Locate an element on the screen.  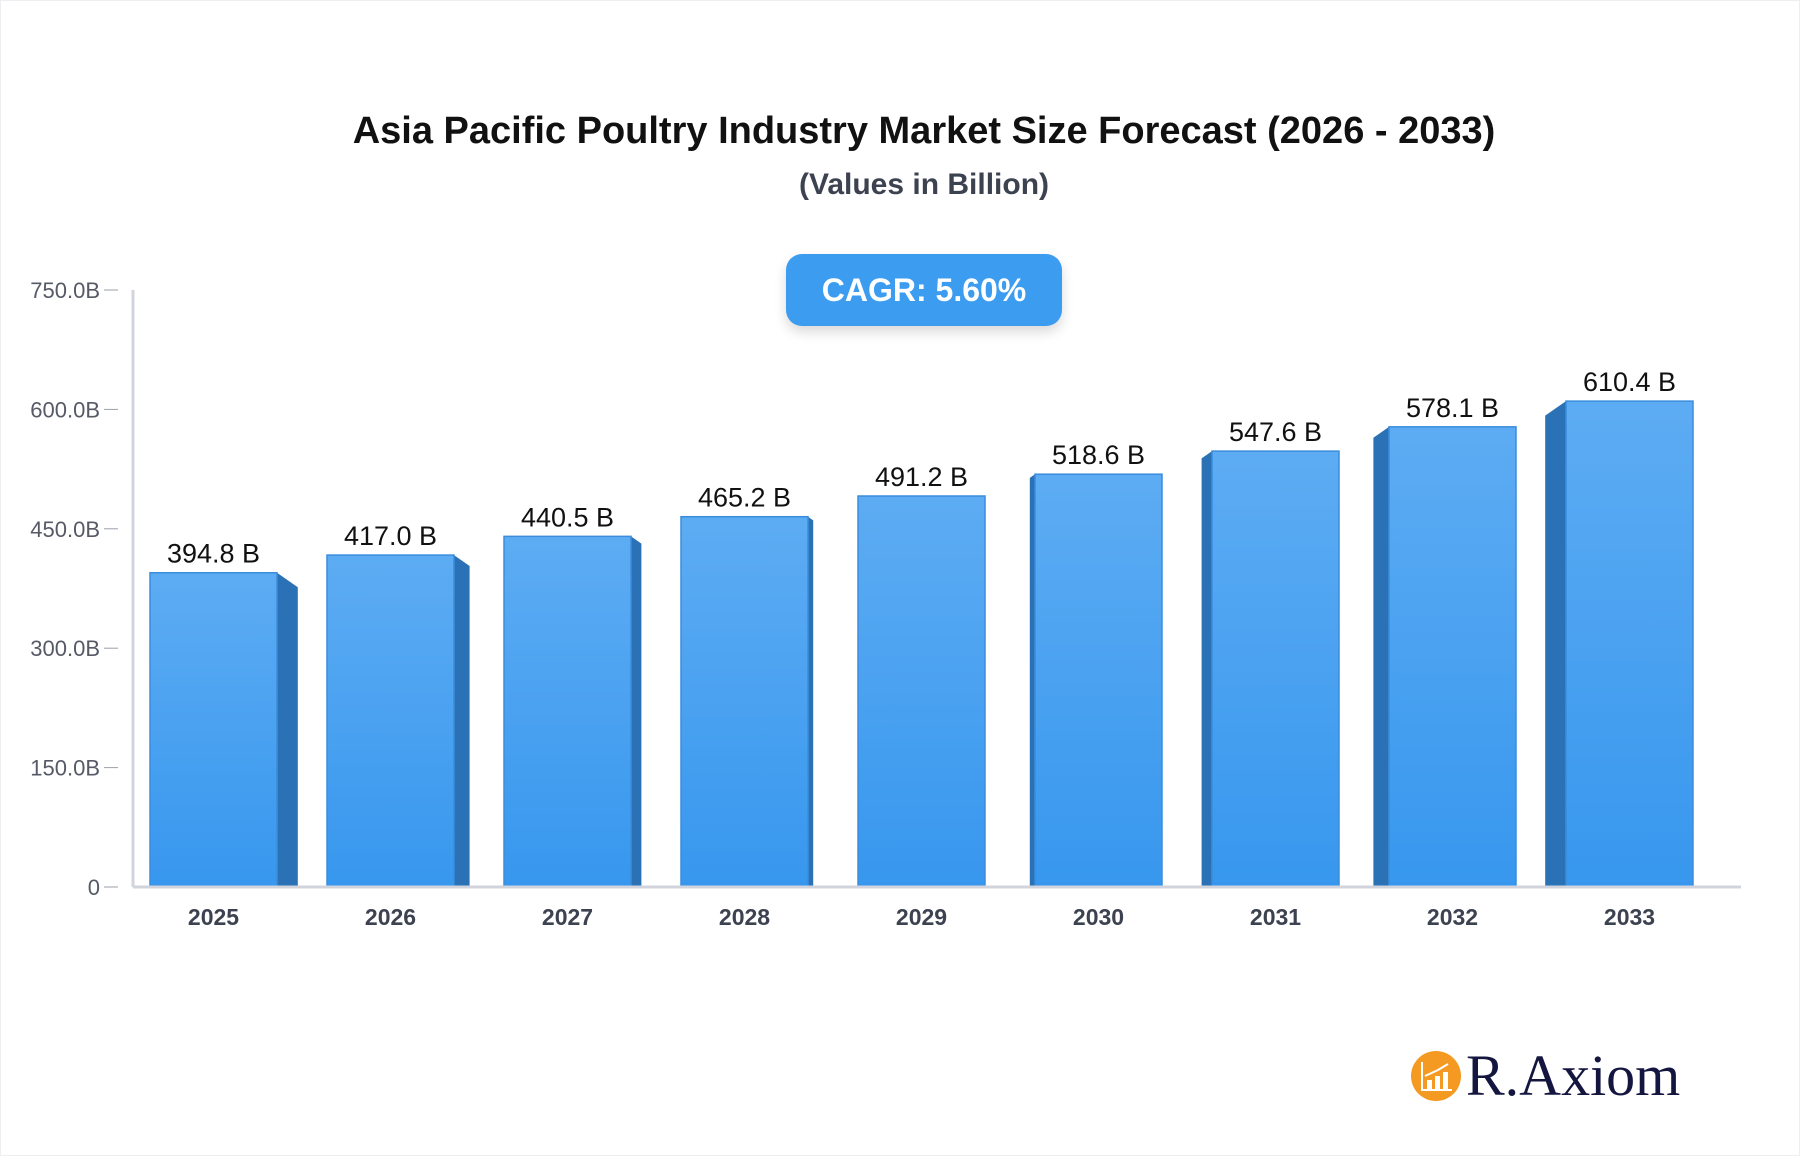
logo-text: R.Axiom is located at coordinates (1573, 1075).